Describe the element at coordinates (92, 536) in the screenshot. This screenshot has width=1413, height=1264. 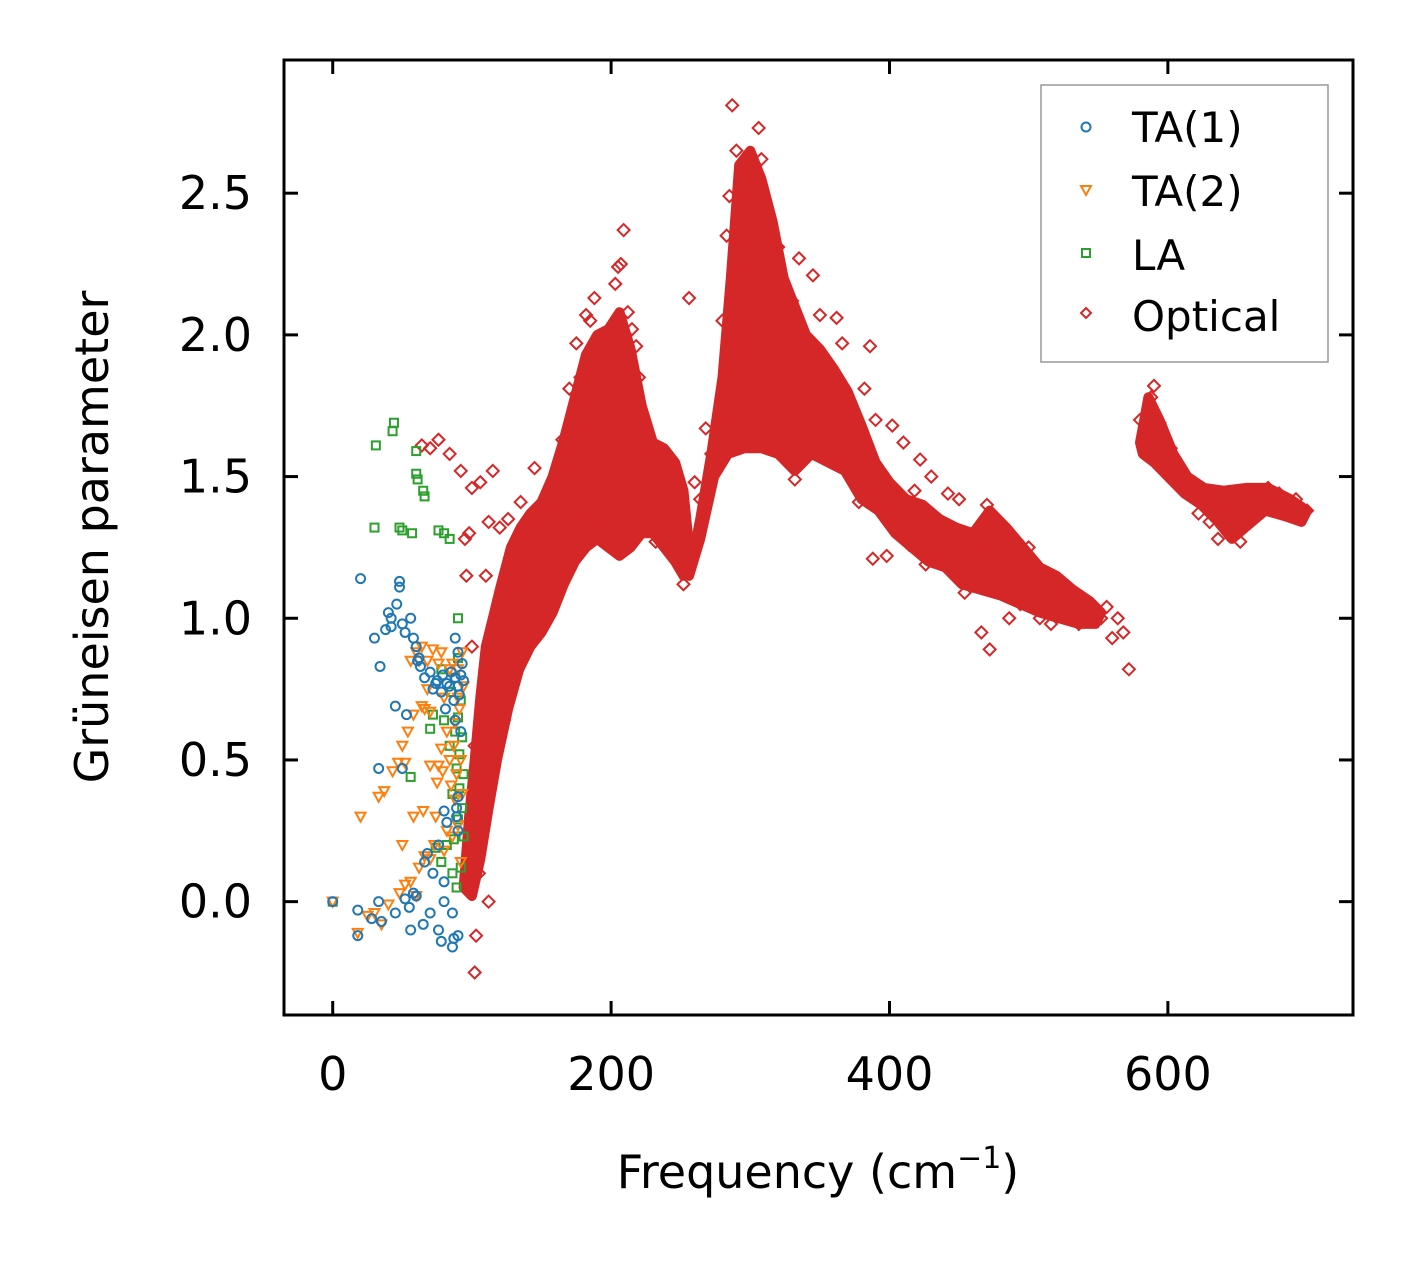
I see `y-axis-label: Grüneisen parameter` at that location.